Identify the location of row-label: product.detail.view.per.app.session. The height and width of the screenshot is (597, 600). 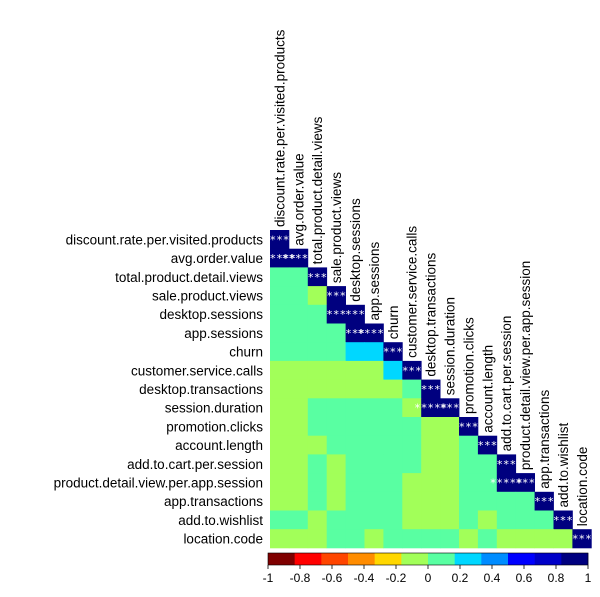
(158, 482).